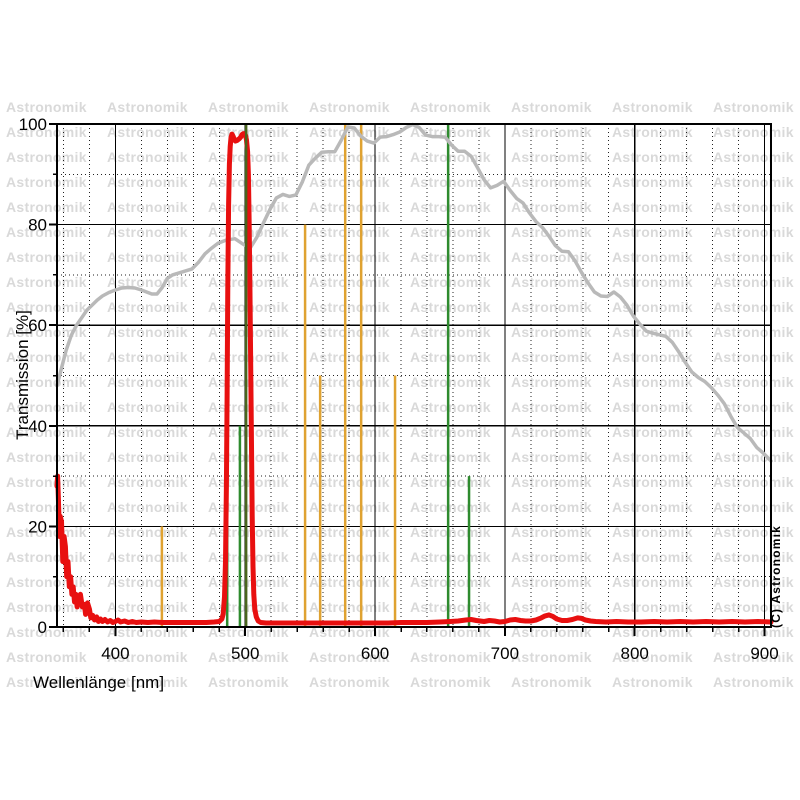  I want to click on y-axis-title: Transmission [%], so click(22, 375).